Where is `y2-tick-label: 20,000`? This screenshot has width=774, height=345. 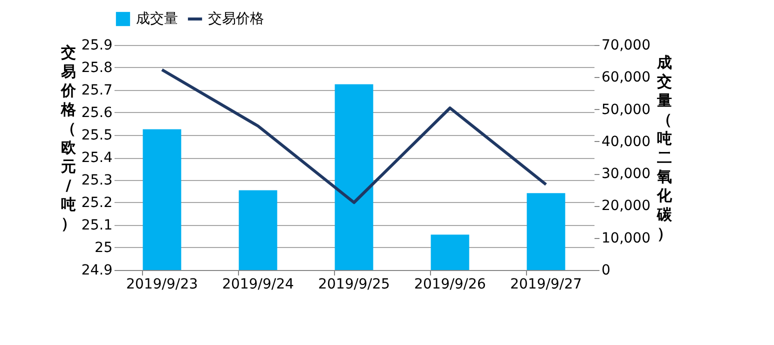 y2-tick-label: 20,000 is located at coordinates (626, 206).